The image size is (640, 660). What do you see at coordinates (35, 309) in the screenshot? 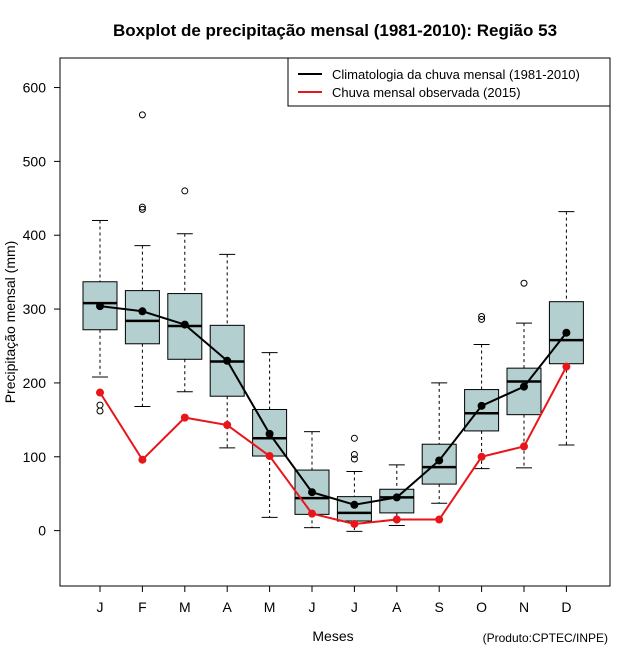
I see `y-tick-label: 300` at bounding box center [35, 309].